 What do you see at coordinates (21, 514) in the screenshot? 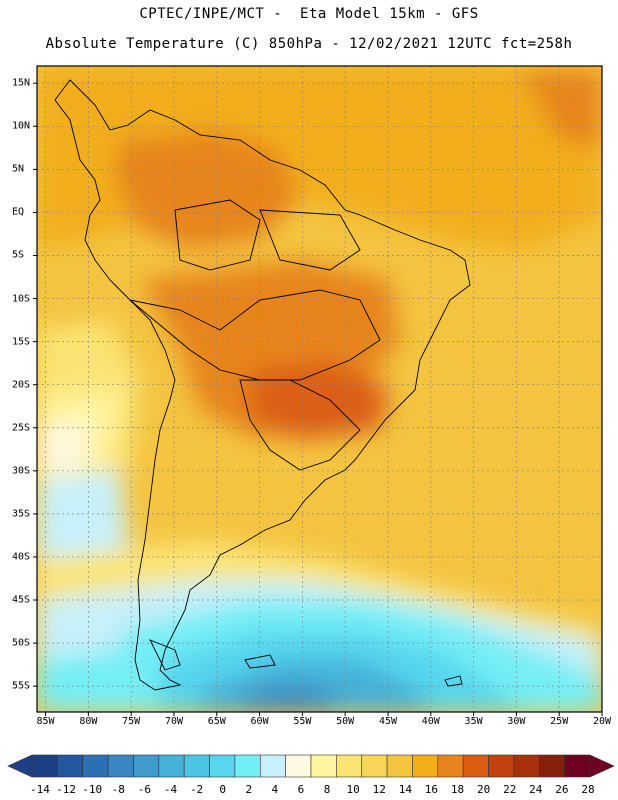
I see `lat-label: 35S` at bounding box center [21, 514].